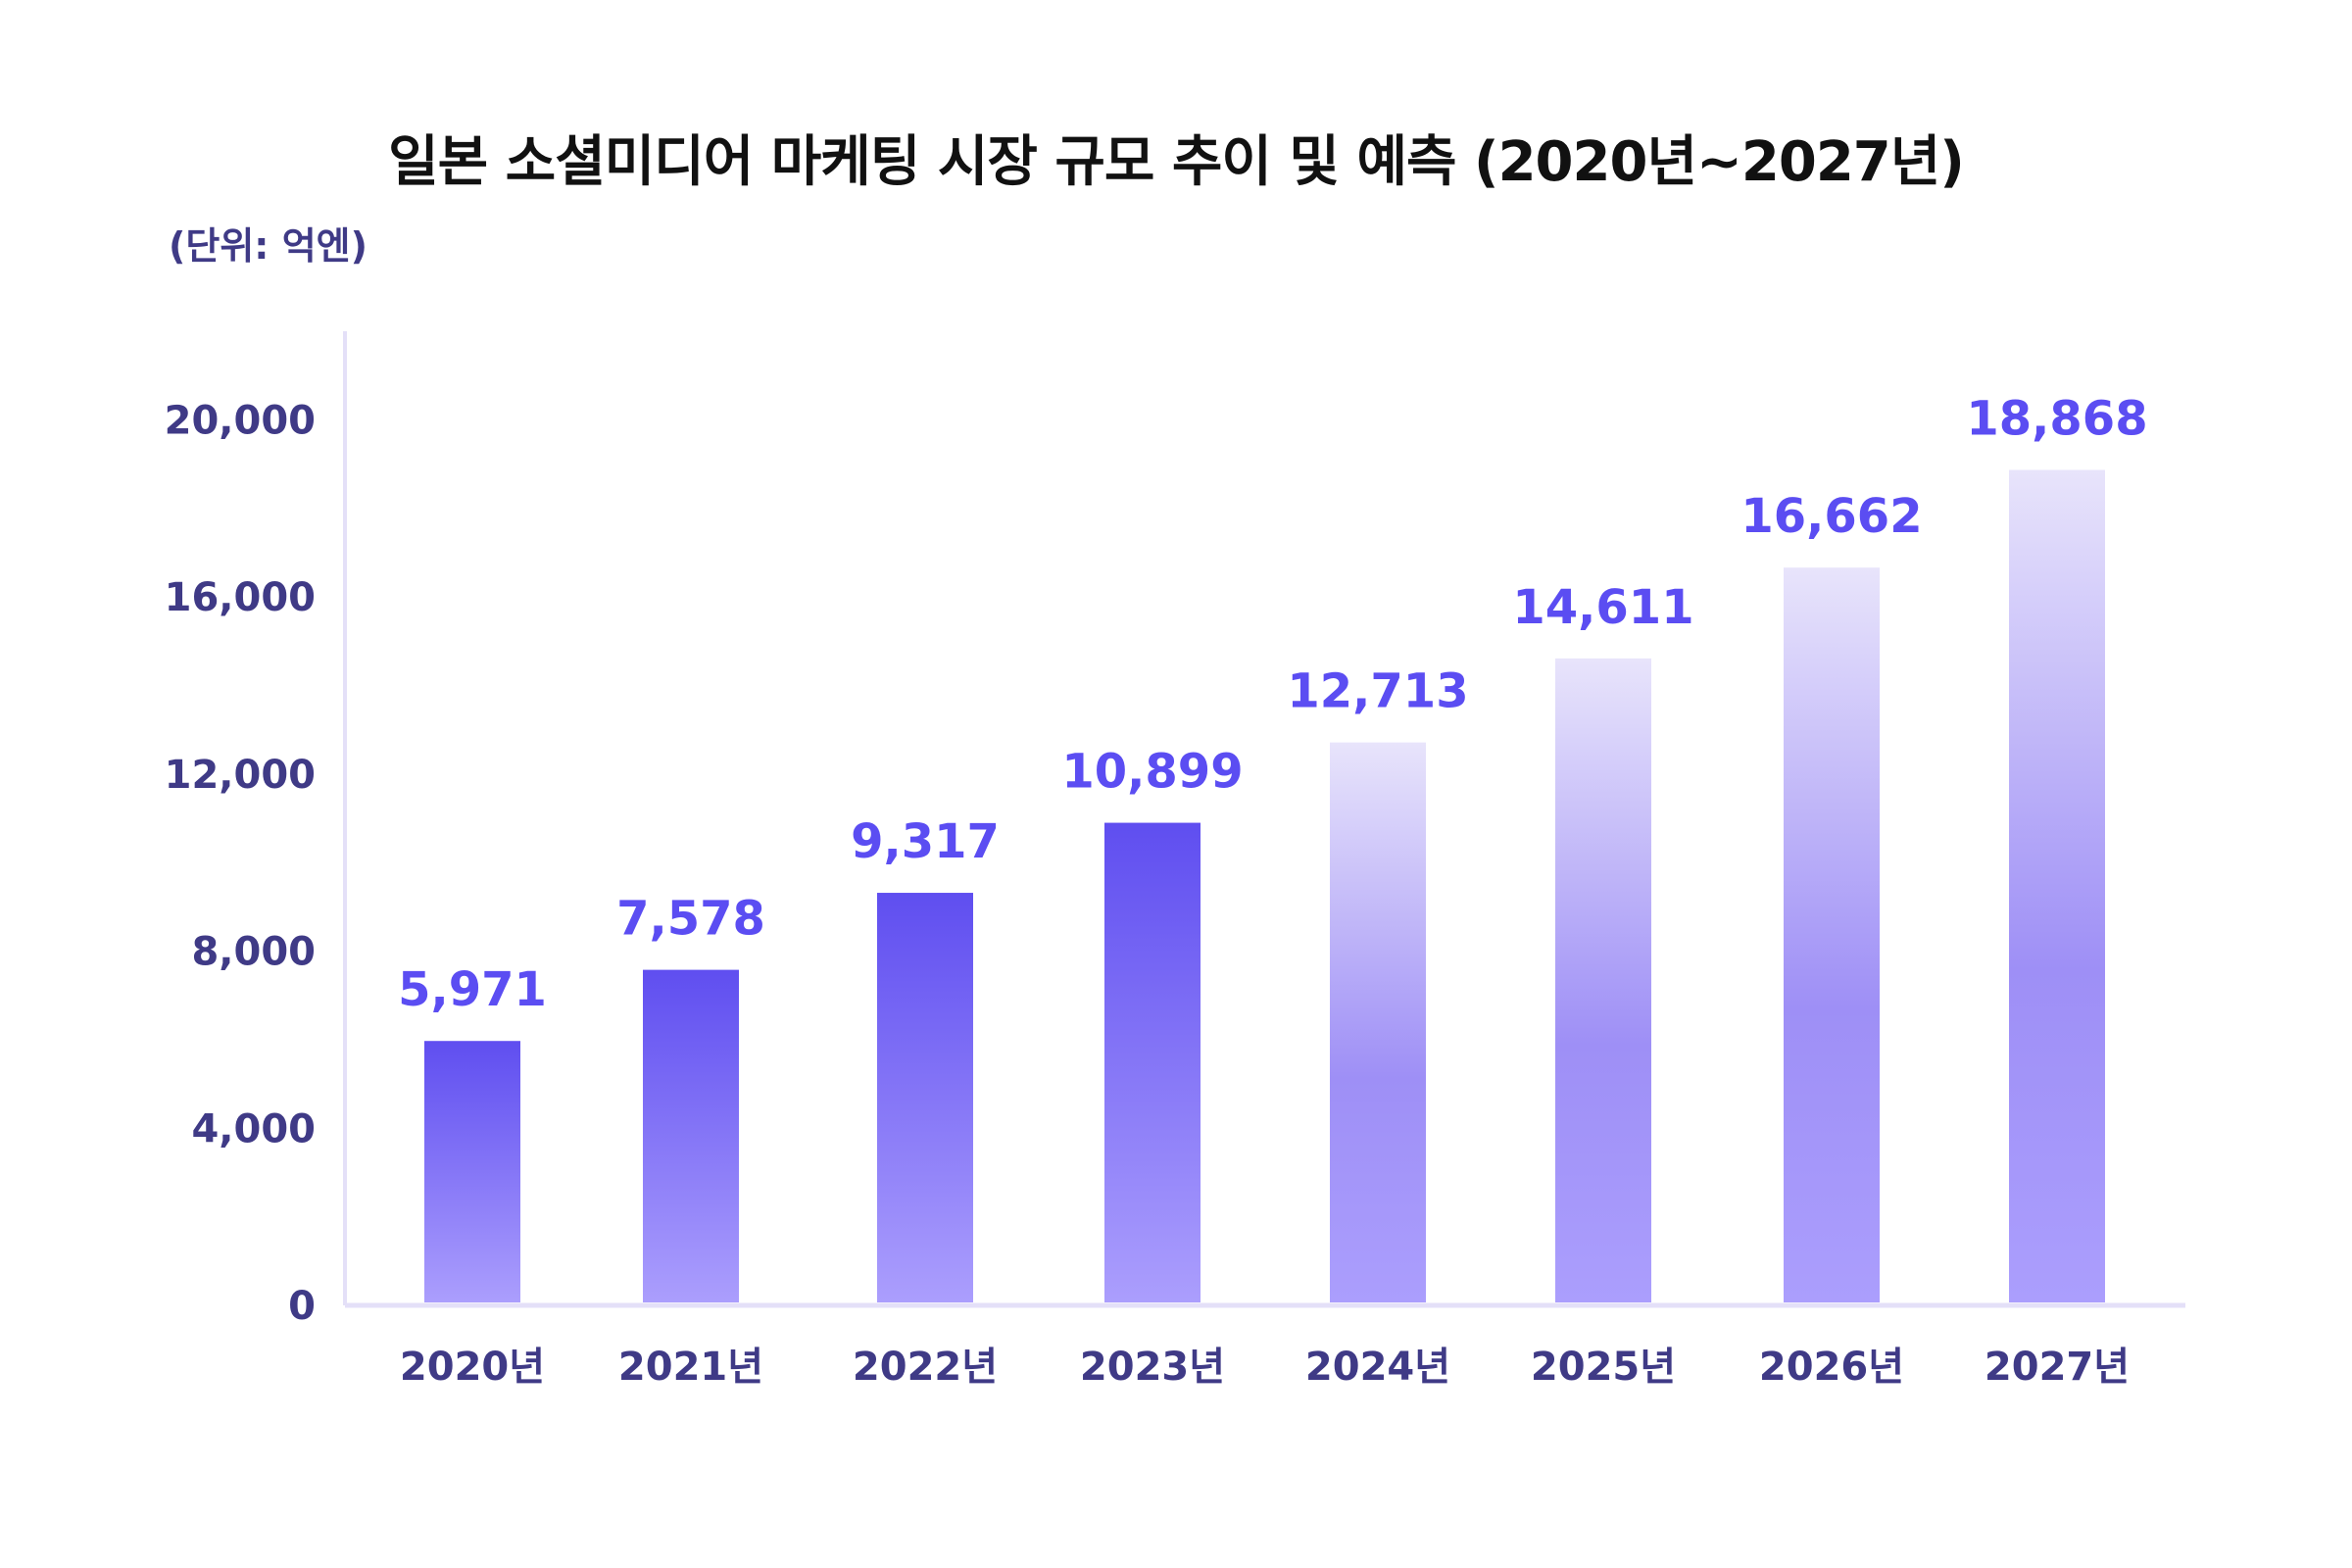 This screenshot has height=1568, width=2352. Describe the element at coordinates (253, 952) in the screenshot. I see `y-tick-label: 8,000` at that location.